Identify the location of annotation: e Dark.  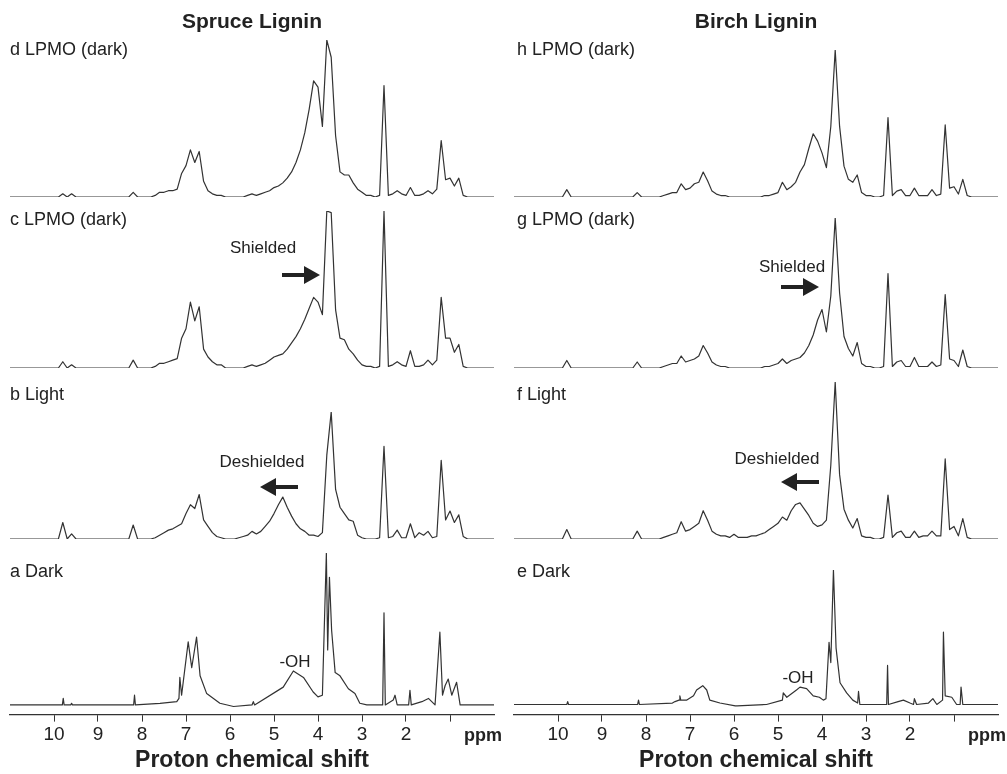
(544, 570).